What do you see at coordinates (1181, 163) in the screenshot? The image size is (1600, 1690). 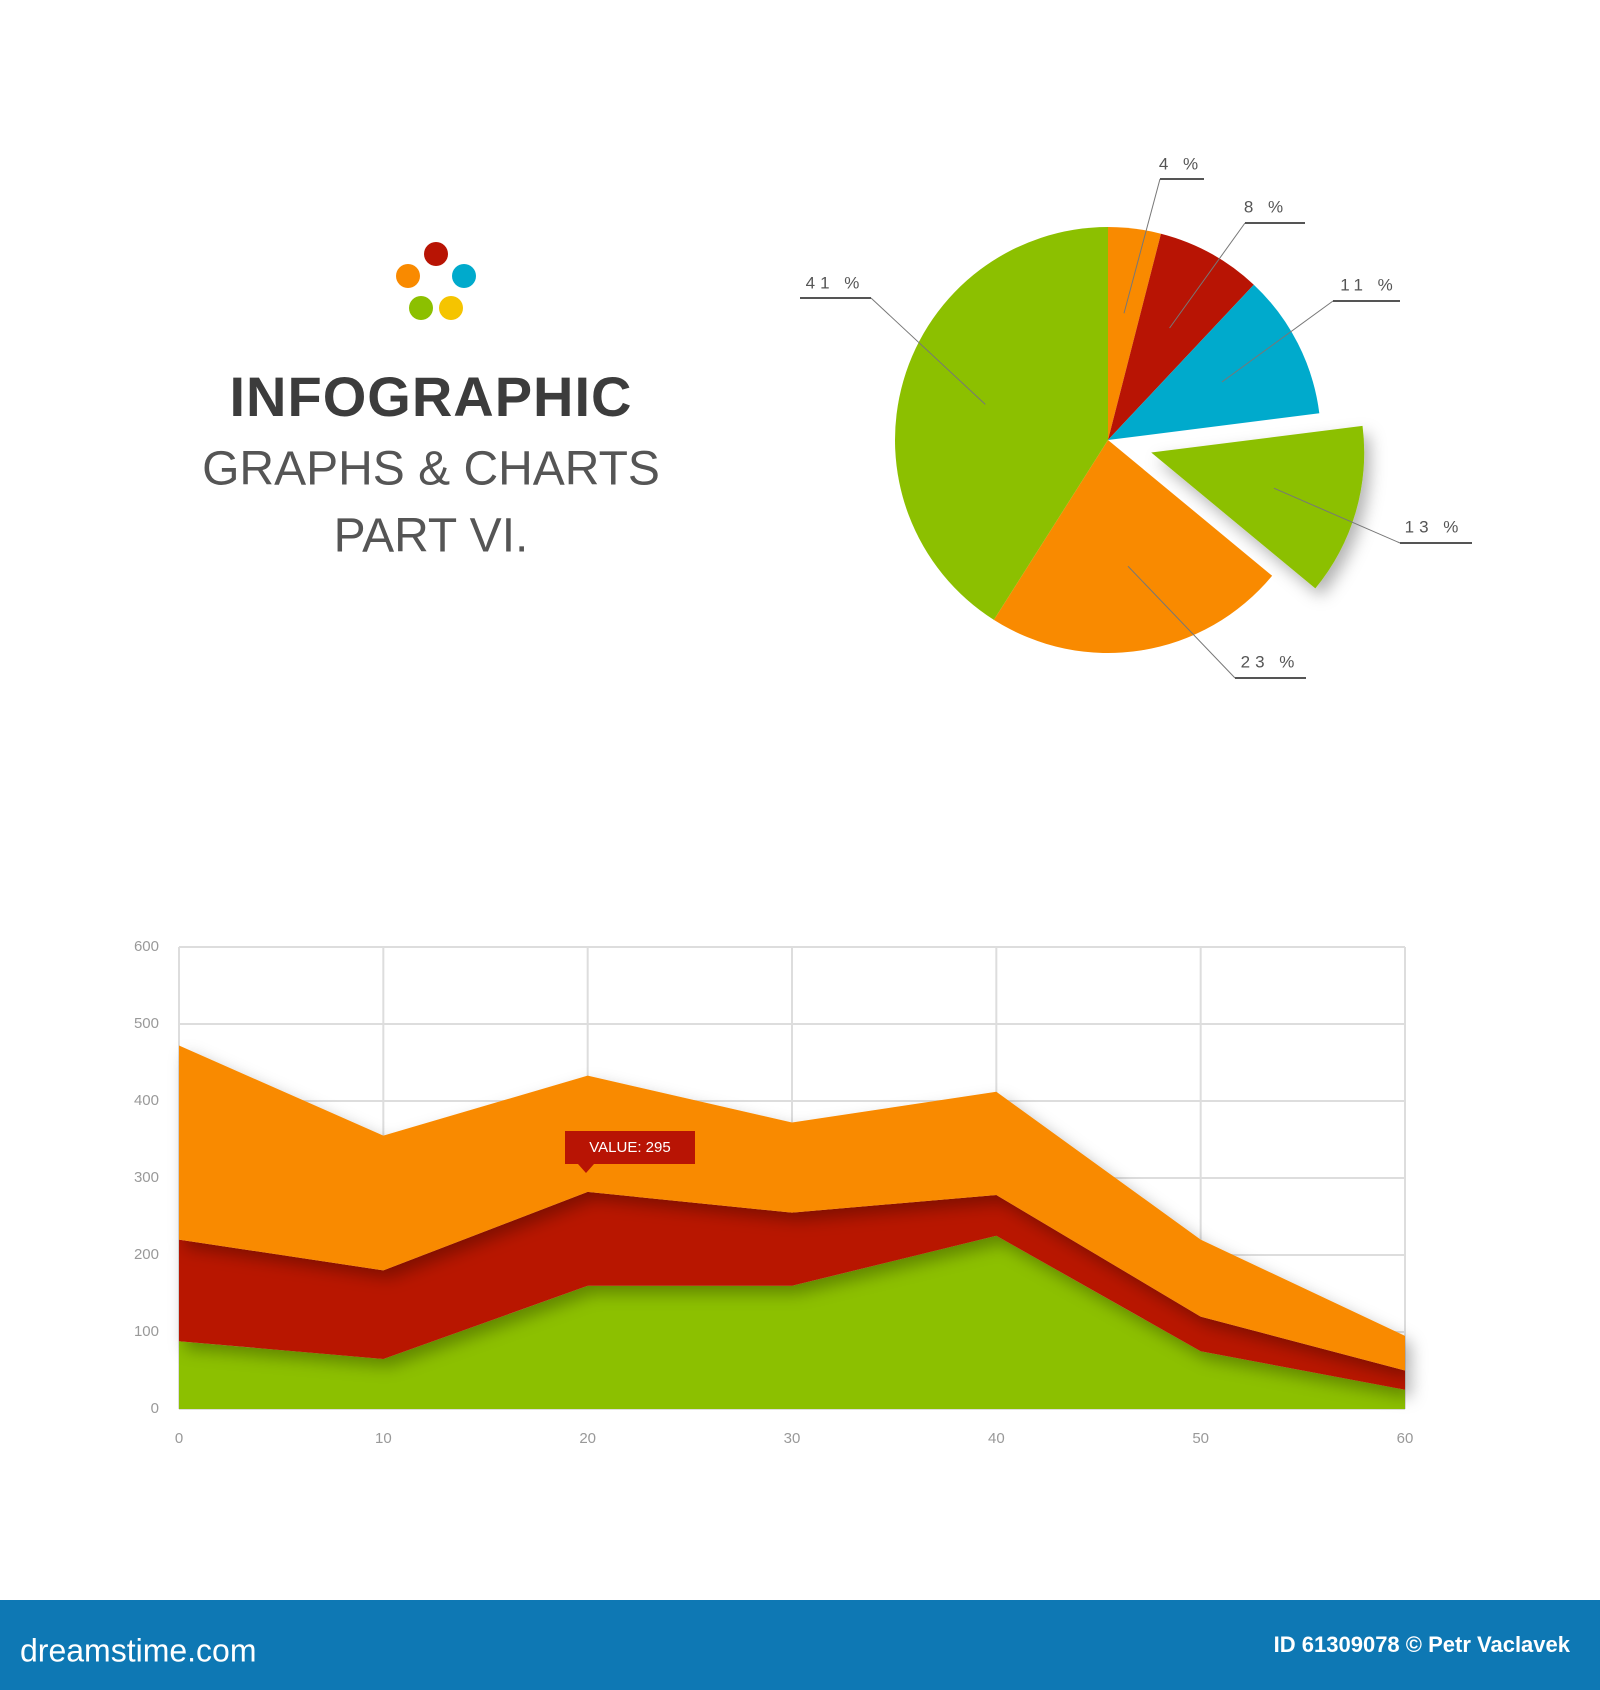 I see `pie-label: 4 %` at bounding box center [1181, 163].